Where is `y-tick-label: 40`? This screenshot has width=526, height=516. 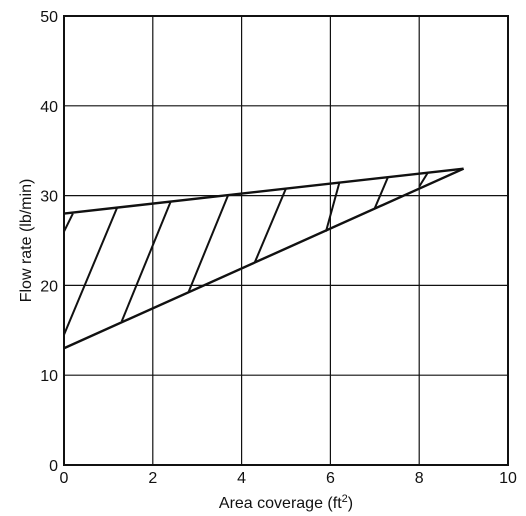
y-tick-label: 40 is located at coordinates (49, 107).